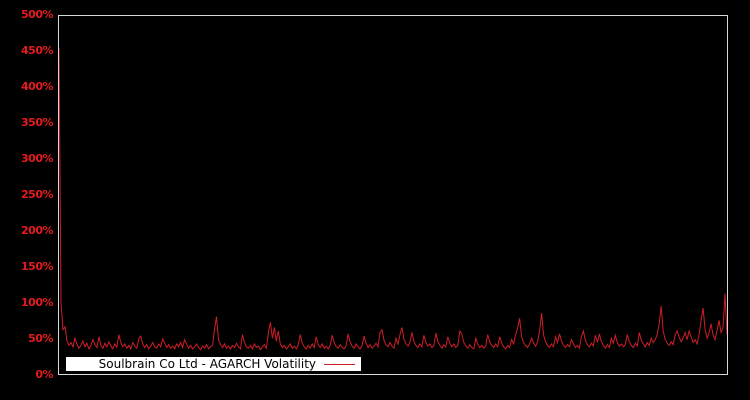 Image resolution: width=750 pixels, height=400 pixels. Describe the element at coordinates (37, 86) in the screenshot. I see `y-axis-tick-label: 400%` at that location.